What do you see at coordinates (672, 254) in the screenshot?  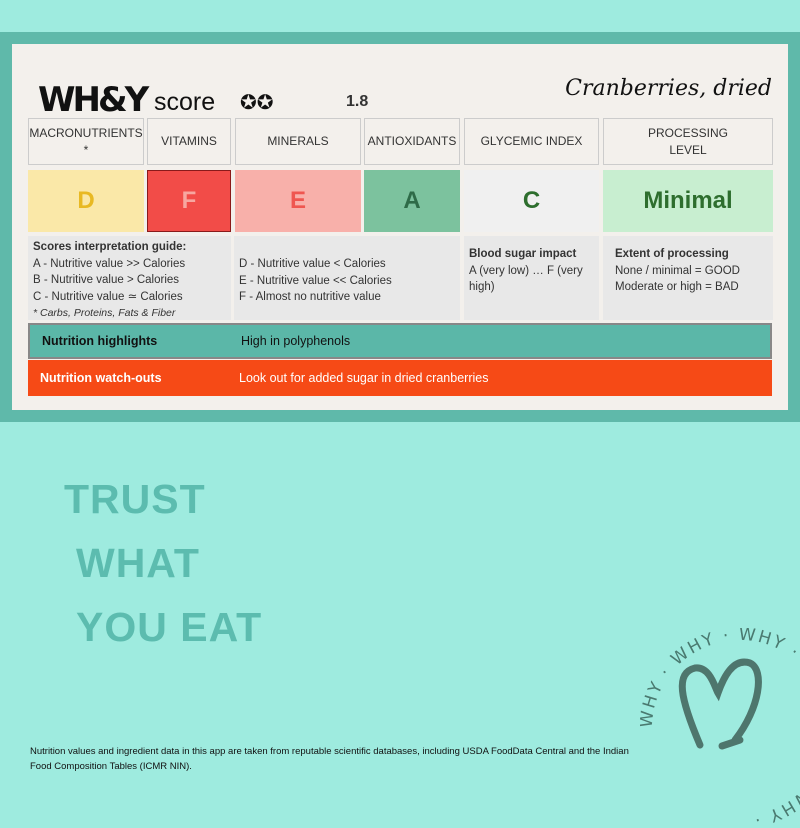 I see `proc-title: Extent of processing` at bounding box center [672, 254].